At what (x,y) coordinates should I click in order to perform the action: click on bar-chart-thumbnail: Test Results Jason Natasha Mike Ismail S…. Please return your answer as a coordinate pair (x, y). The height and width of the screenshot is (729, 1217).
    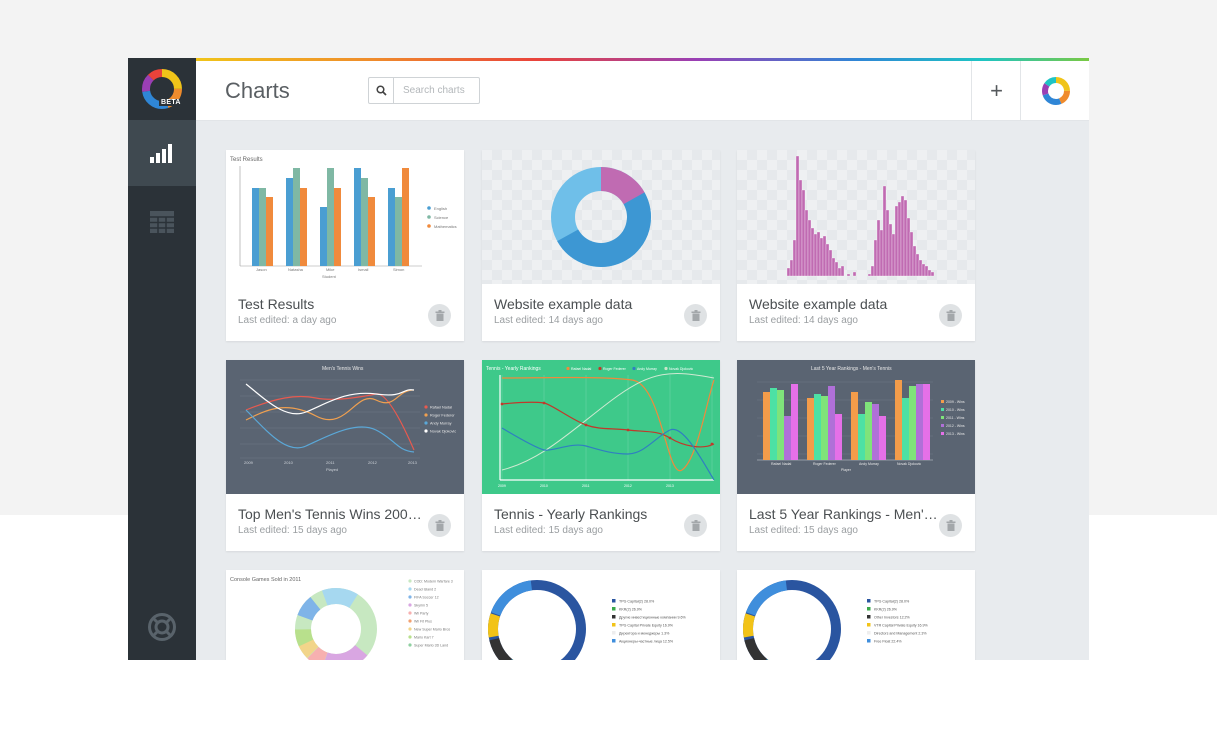
    Looking at the image, I should click on (345, 217).